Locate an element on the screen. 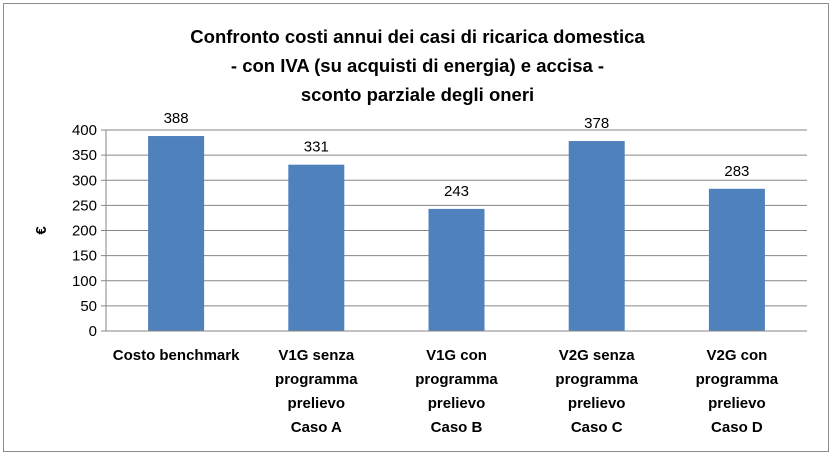 This screenshot has height=458, width=835. data-label: 331 is located at coordinates (316, 147).